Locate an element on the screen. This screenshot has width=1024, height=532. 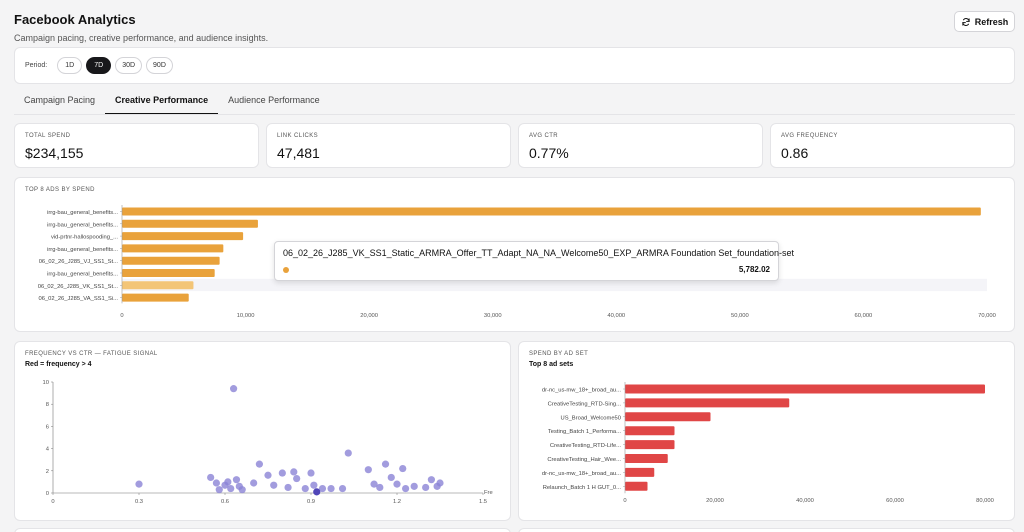
period-7d-button: 7D is located at coordinates (99, 65).